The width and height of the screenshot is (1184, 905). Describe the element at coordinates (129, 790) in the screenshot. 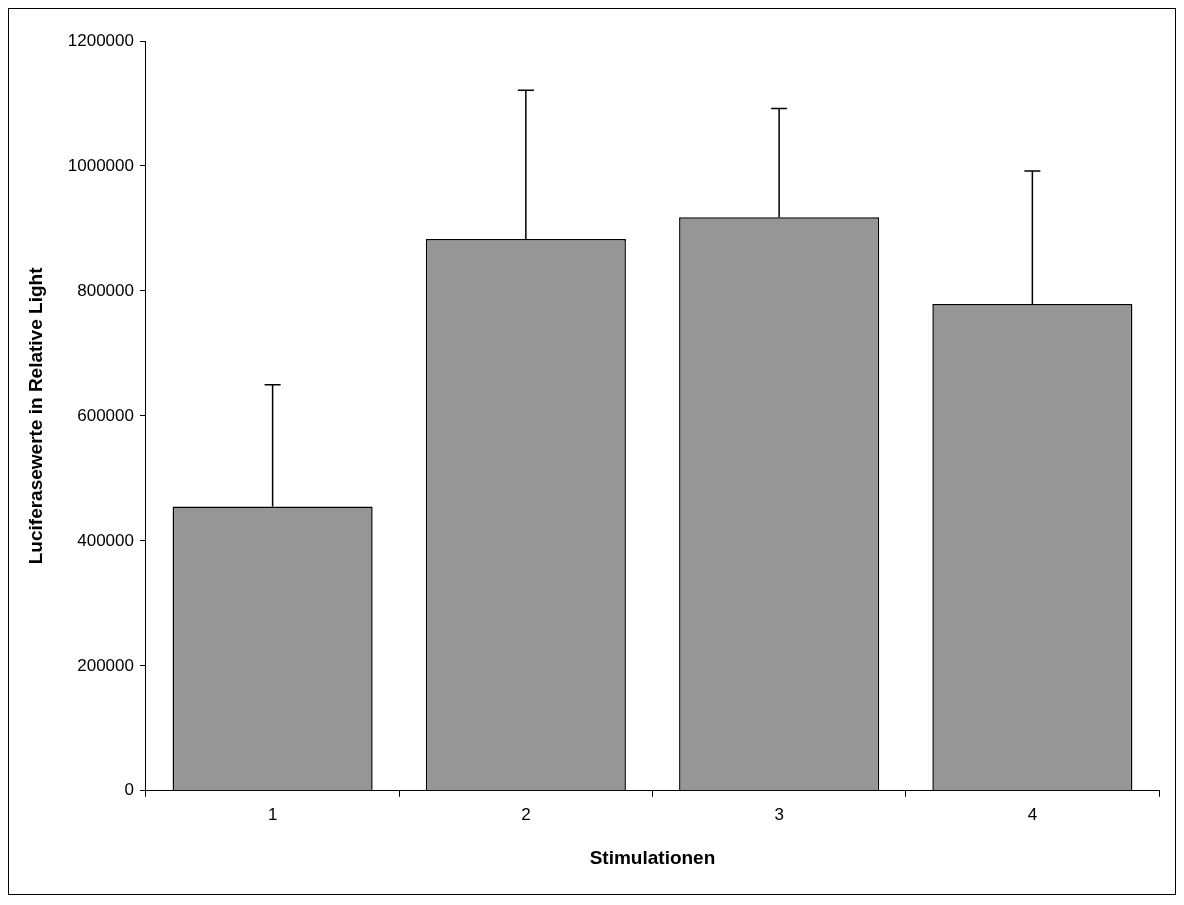

I see `y-tick-label: 0` at that location.